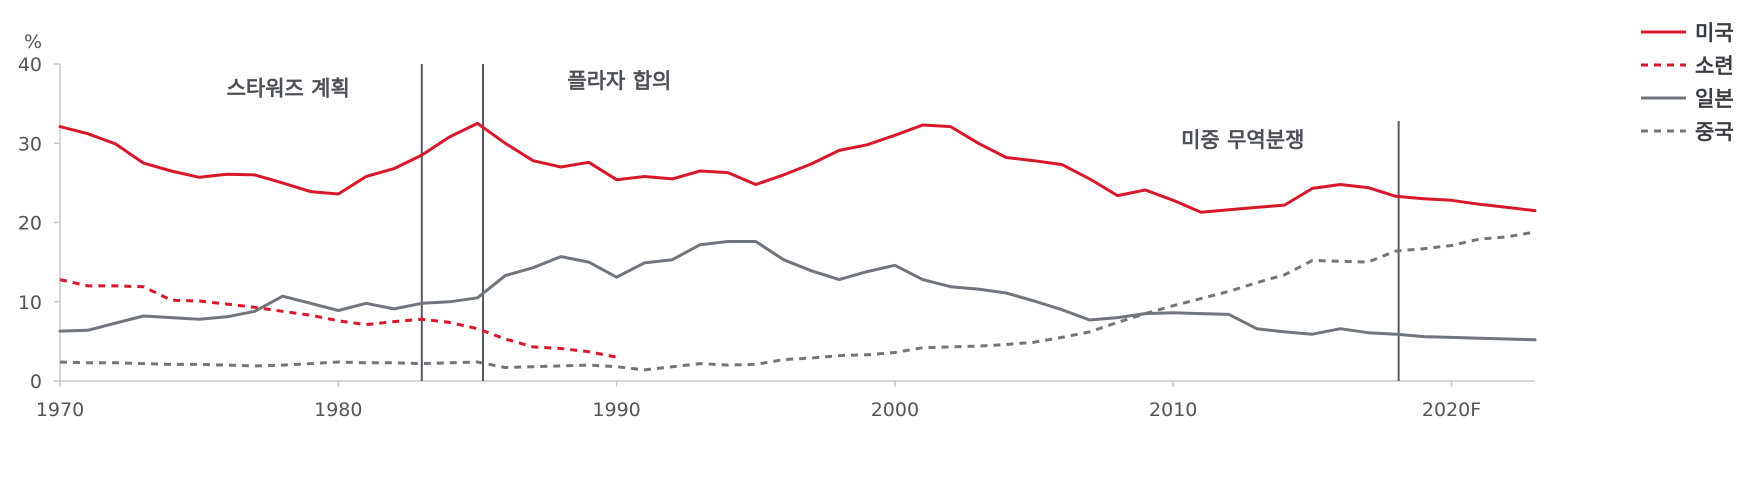 Image resolution: width=1749 pixels, height=485 pixels. I want to click on x-tick-label: 1980, so click(338, 410).